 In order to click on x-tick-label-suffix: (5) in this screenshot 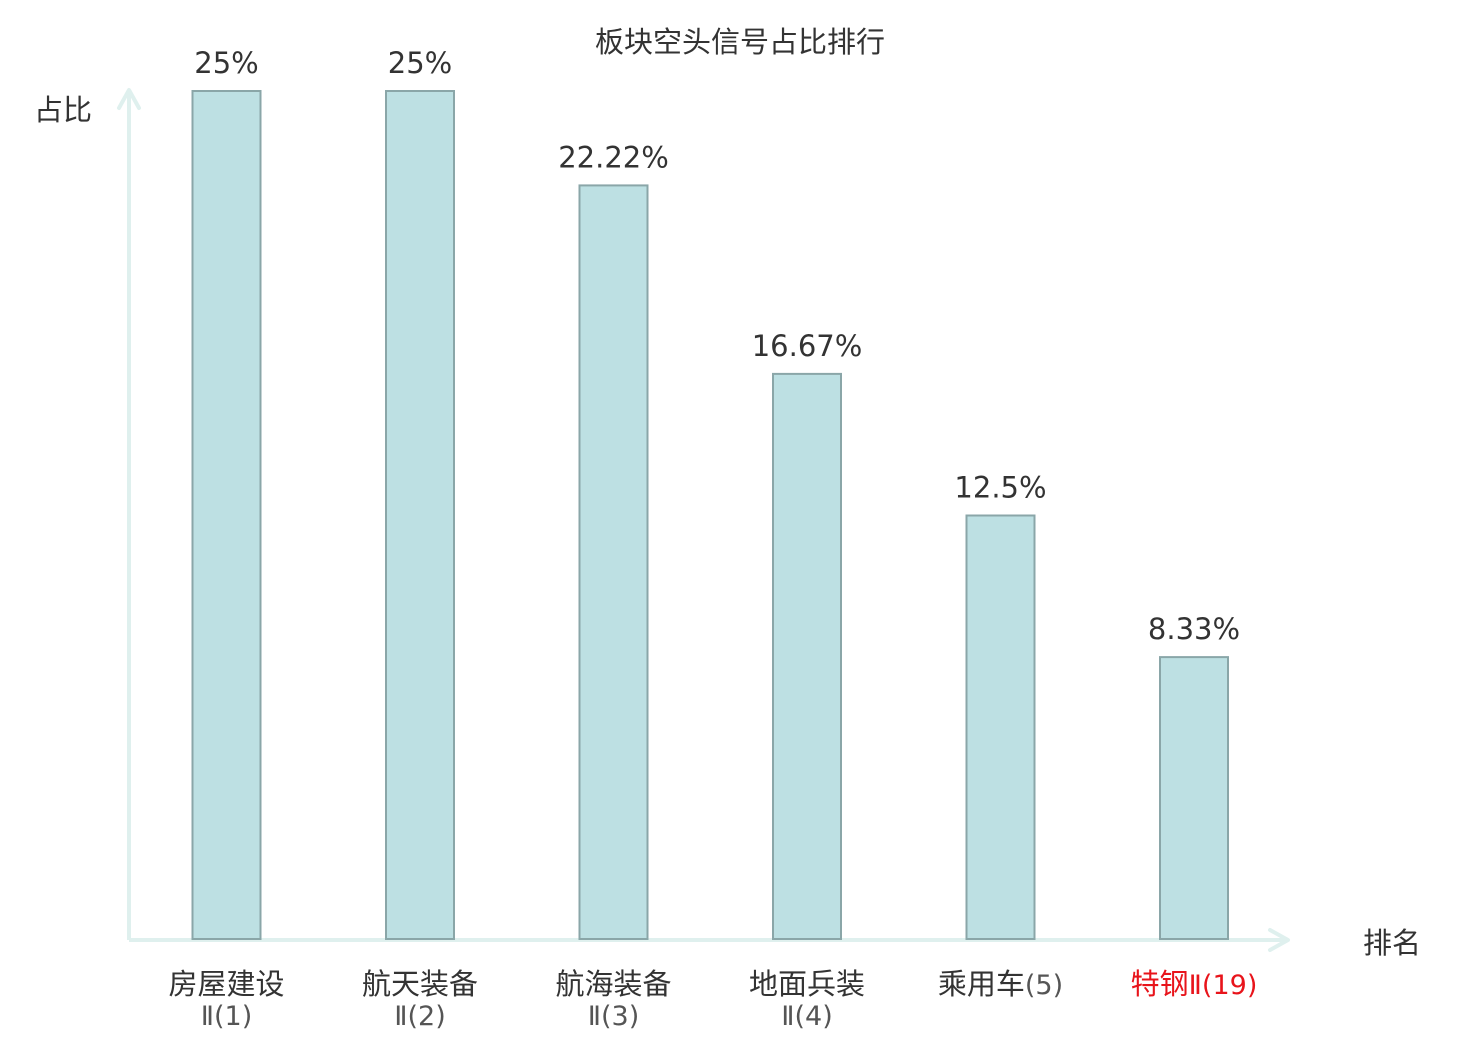, I will do `click(1044, 985)`.